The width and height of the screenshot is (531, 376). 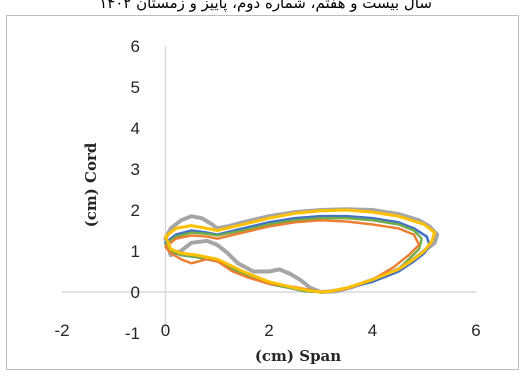 I want to click on series-group, so click(x=301, y=250).